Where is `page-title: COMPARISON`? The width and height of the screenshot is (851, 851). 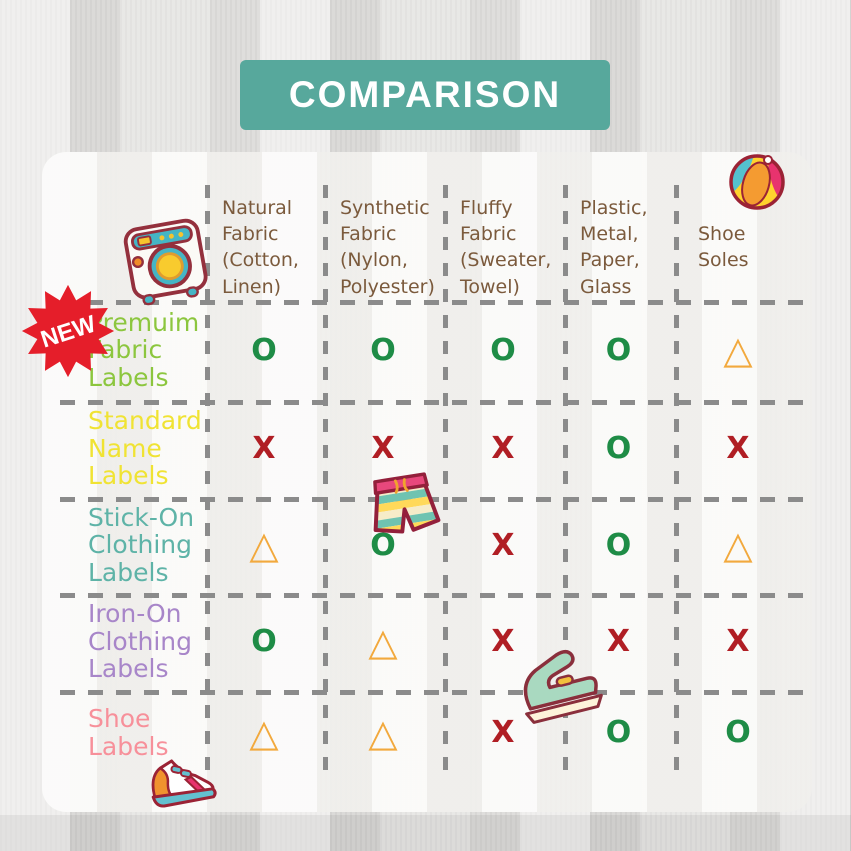 page-title: COMPARISON is located at coordinates (425, 94).